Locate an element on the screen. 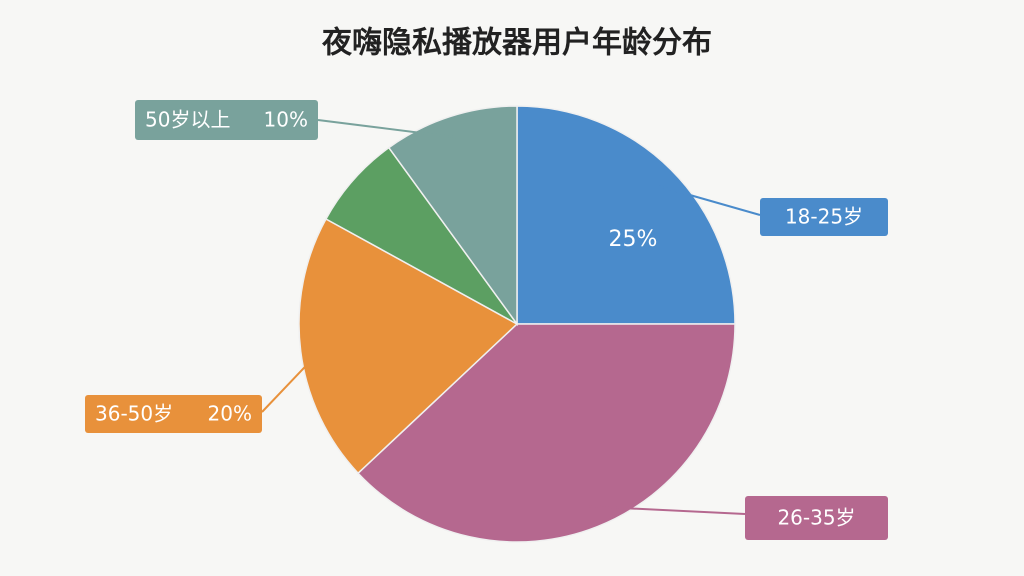 The height and width of the screenshot is (576, 1024). chart-title: 夜嗨隐私播放器用户年龄分布 is located at coordinates (516, 43).